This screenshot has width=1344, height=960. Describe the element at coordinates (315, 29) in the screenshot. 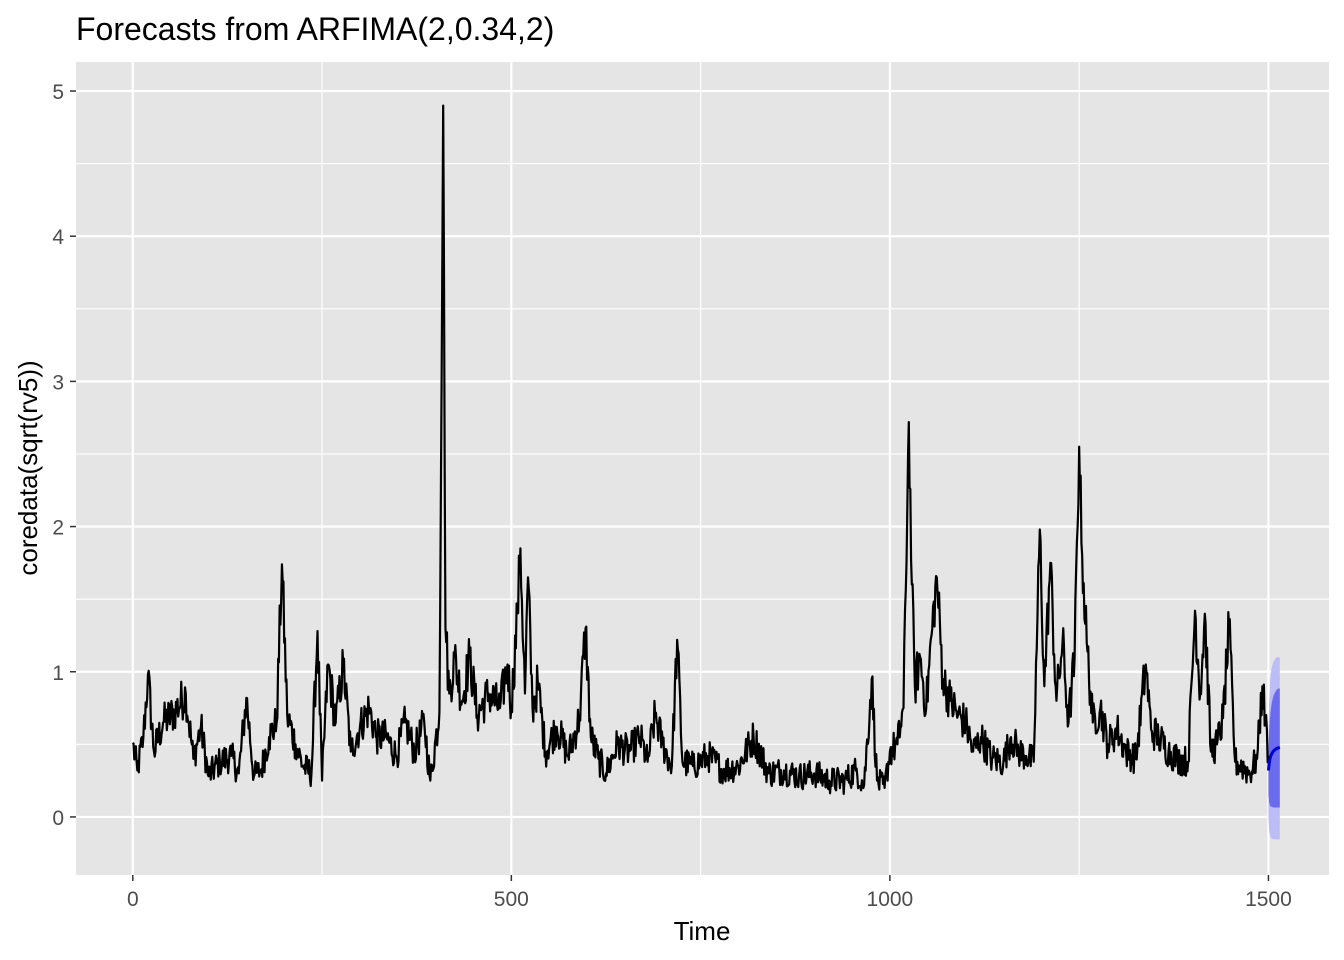

I see `chart-title: Forecasts from ARFIMA(2,0.34,2)` at that location.